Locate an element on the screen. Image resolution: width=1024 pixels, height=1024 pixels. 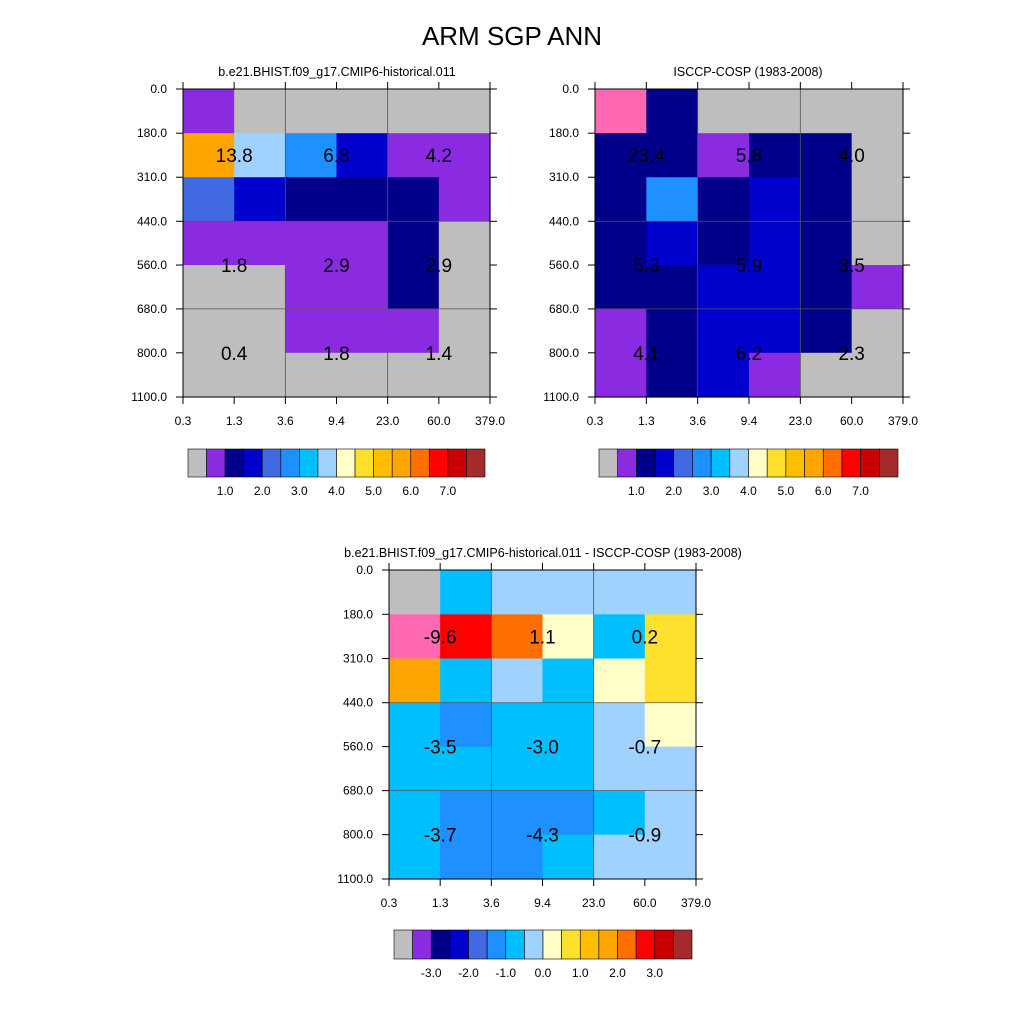
cell-value-label: 6.8 is located at coordinates (336, 156).